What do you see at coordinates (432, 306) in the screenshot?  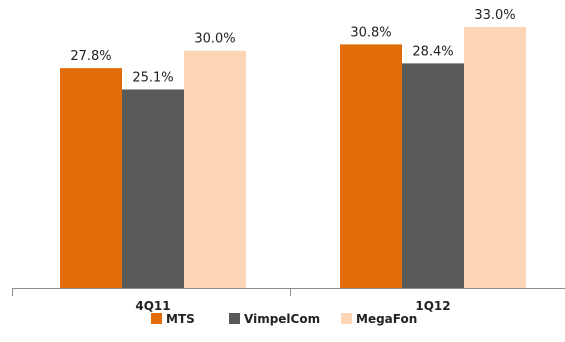 I see `category-label-1q12: 1Q12` at bounding box center [432, 306].